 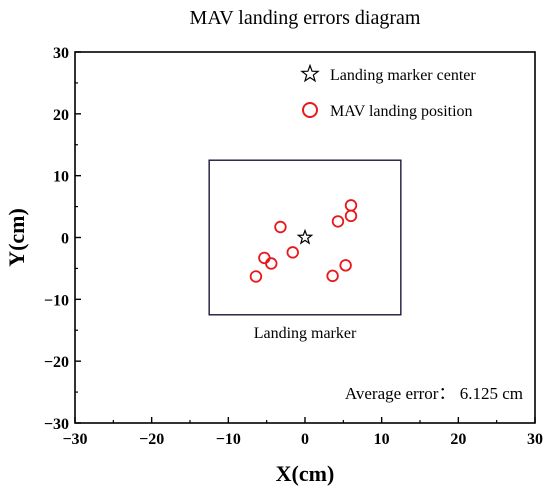 I want to click on y-tick-label: −10, so click(x=56, y=300).